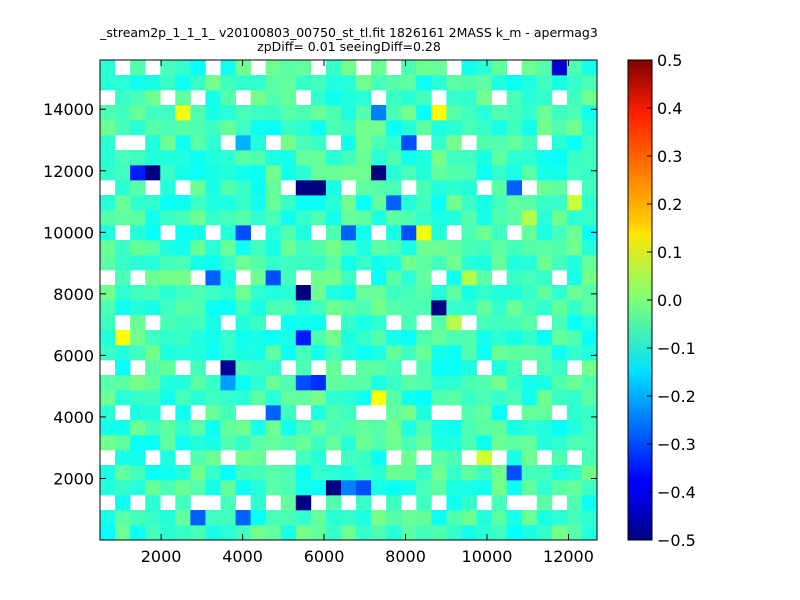 This screenshot has width=800, height=600. I want to click on colorbar-tick-label: 0.4, so click(669, 108).